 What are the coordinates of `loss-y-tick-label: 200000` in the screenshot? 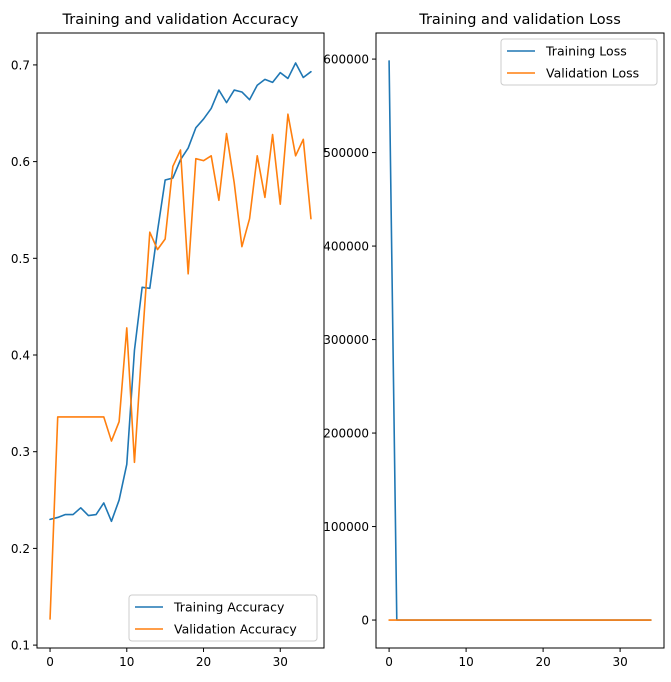 It's located at (346, 434).